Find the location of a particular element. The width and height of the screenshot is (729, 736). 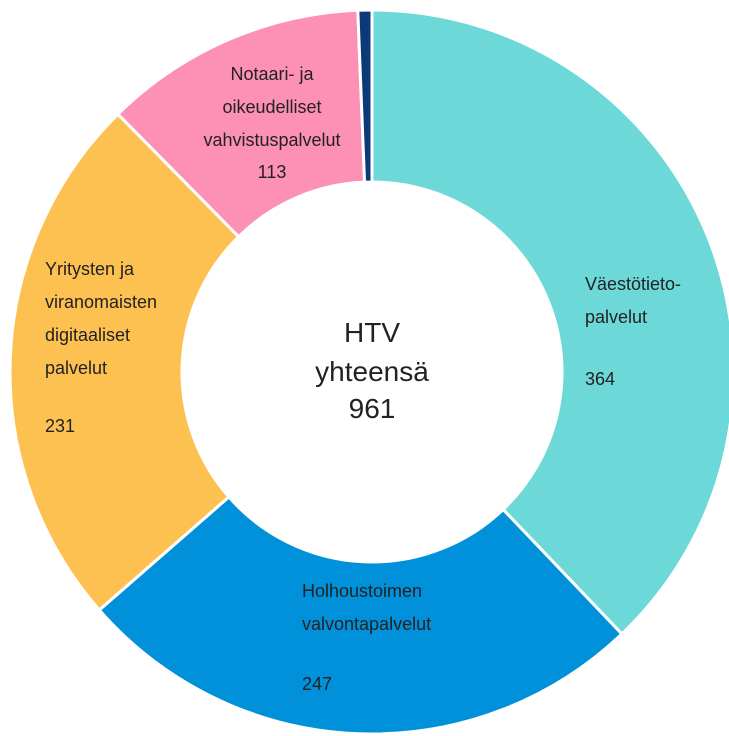

segment-label: Holhoustoimen valvontapalvelut is located at coordinates (366, 607).